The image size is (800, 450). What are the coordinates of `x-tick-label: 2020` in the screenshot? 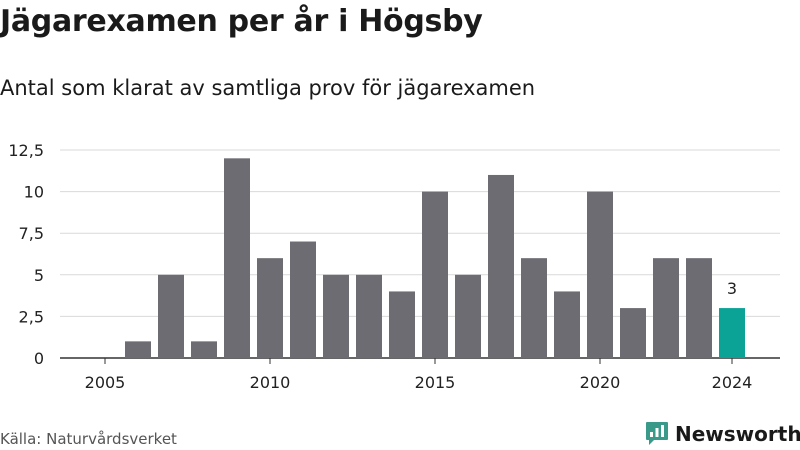 It's located at (600, 382).